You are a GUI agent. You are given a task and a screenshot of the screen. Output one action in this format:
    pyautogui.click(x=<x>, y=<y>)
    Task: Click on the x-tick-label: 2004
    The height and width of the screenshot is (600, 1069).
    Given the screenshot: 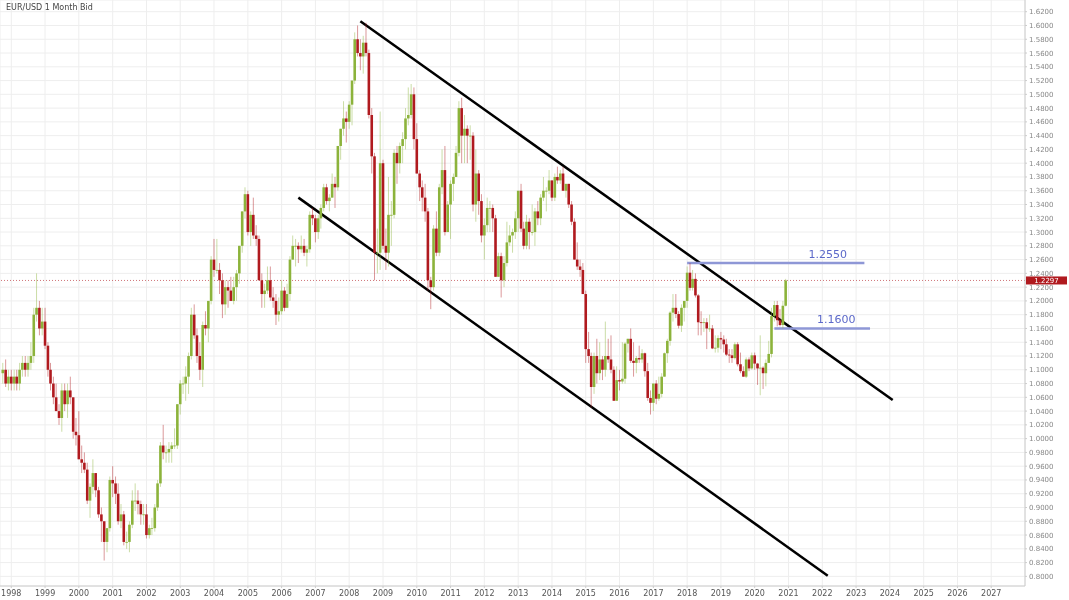 What is the action you would take?
    pyautogui.click(x=214, y=593)
    